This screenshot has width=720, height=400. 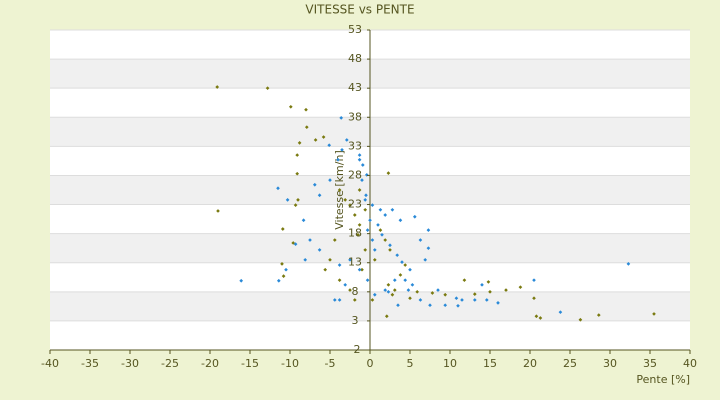 I want to click on x-tick-label: -20, so click(x=210, y=363).